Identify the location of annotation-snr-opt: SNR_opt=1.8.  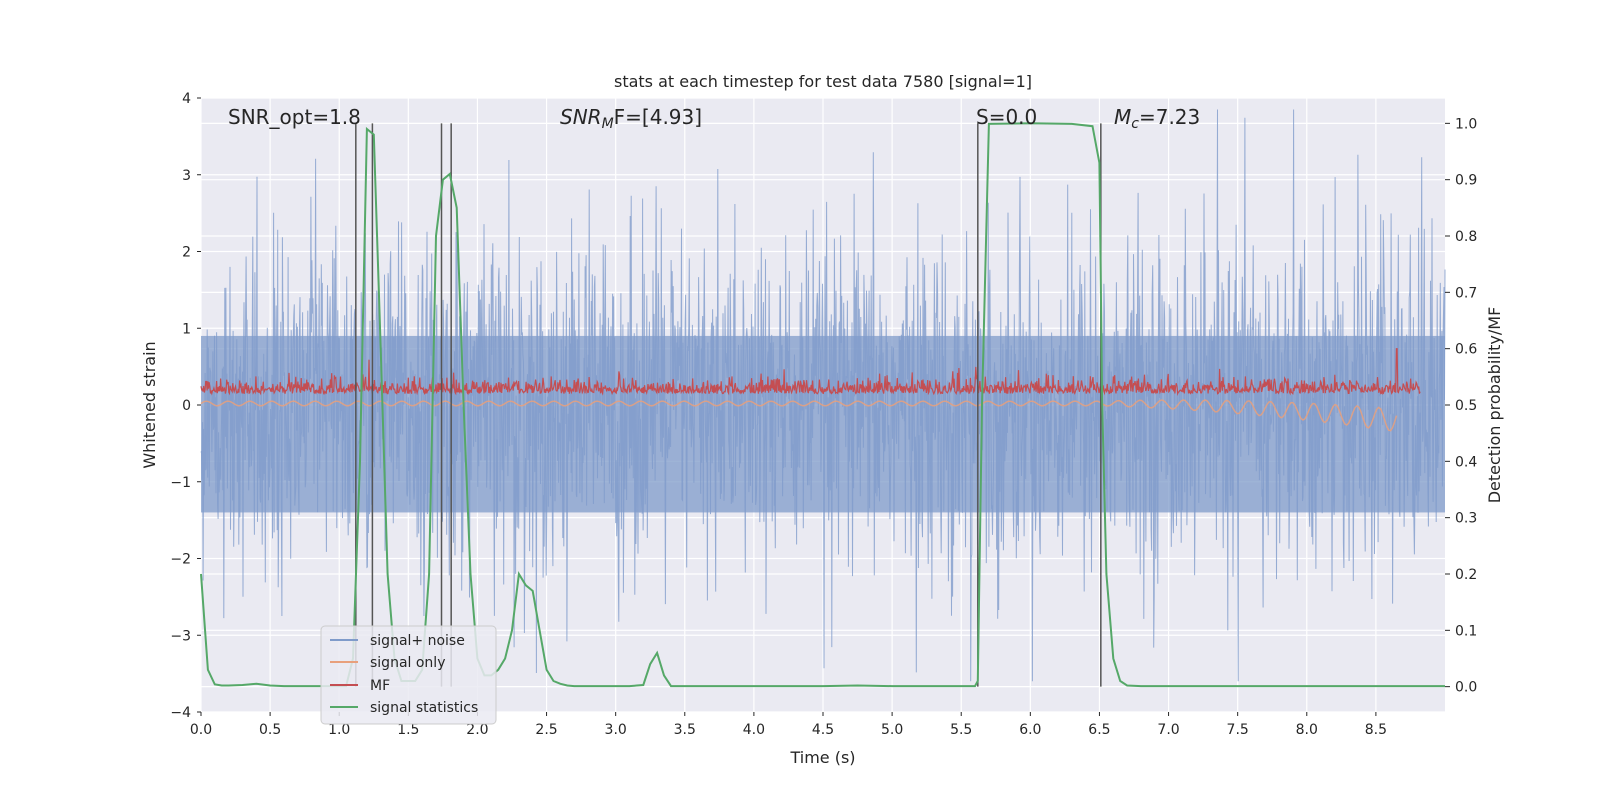
(294, 117).